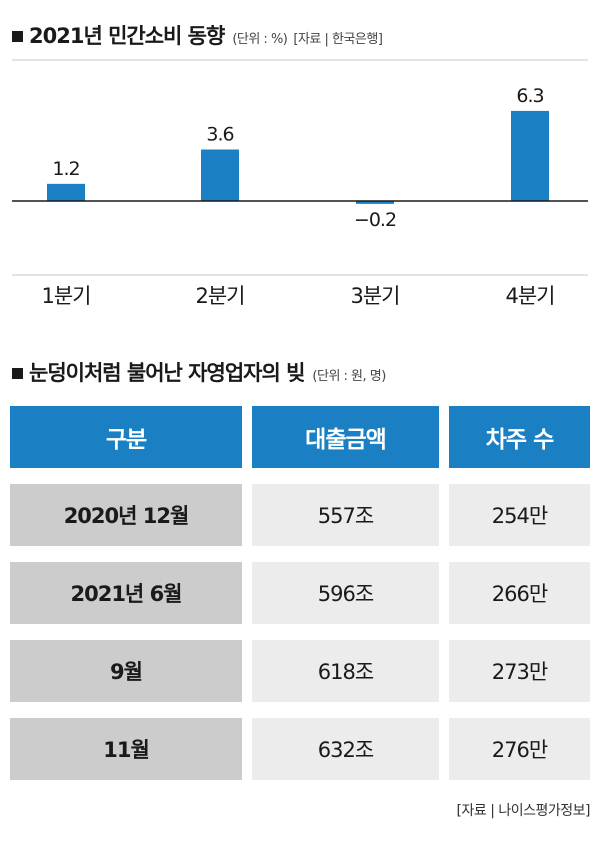 This screenshot has width=600, height=849. Describe the element at coordinates (529, 296) in the screenshot. I see `category-label-4: 4분기` at that location.